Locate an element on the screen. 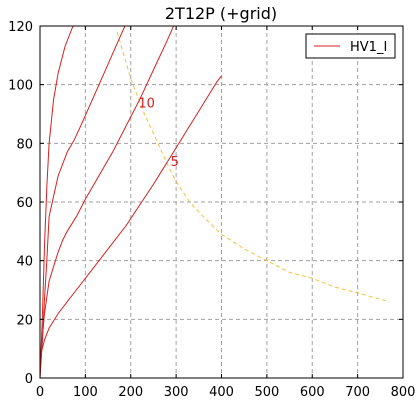  y-tick-label: 60 is located at coordinates (24, 203).